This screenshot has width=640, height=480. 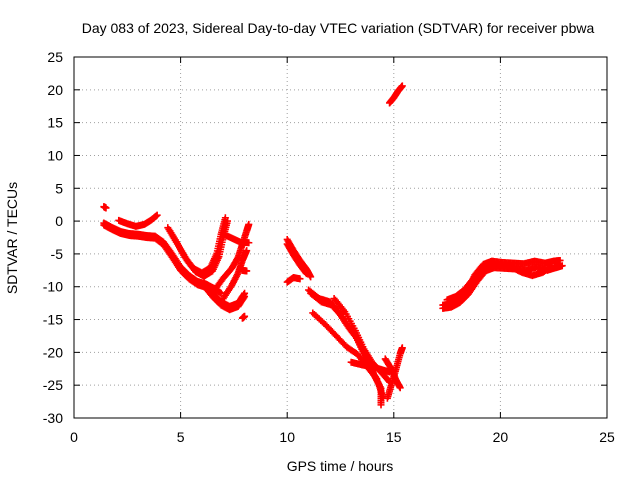 I want to click on series-track-b, so click(x=138, y=220).